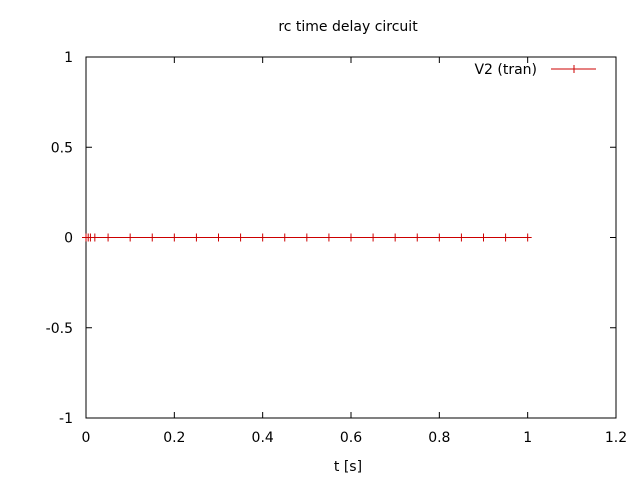  What do you see at coordinates (263, 438) in the screenshot?
I see `x-tick-label: 0.4` at bounding box center [263, 438].